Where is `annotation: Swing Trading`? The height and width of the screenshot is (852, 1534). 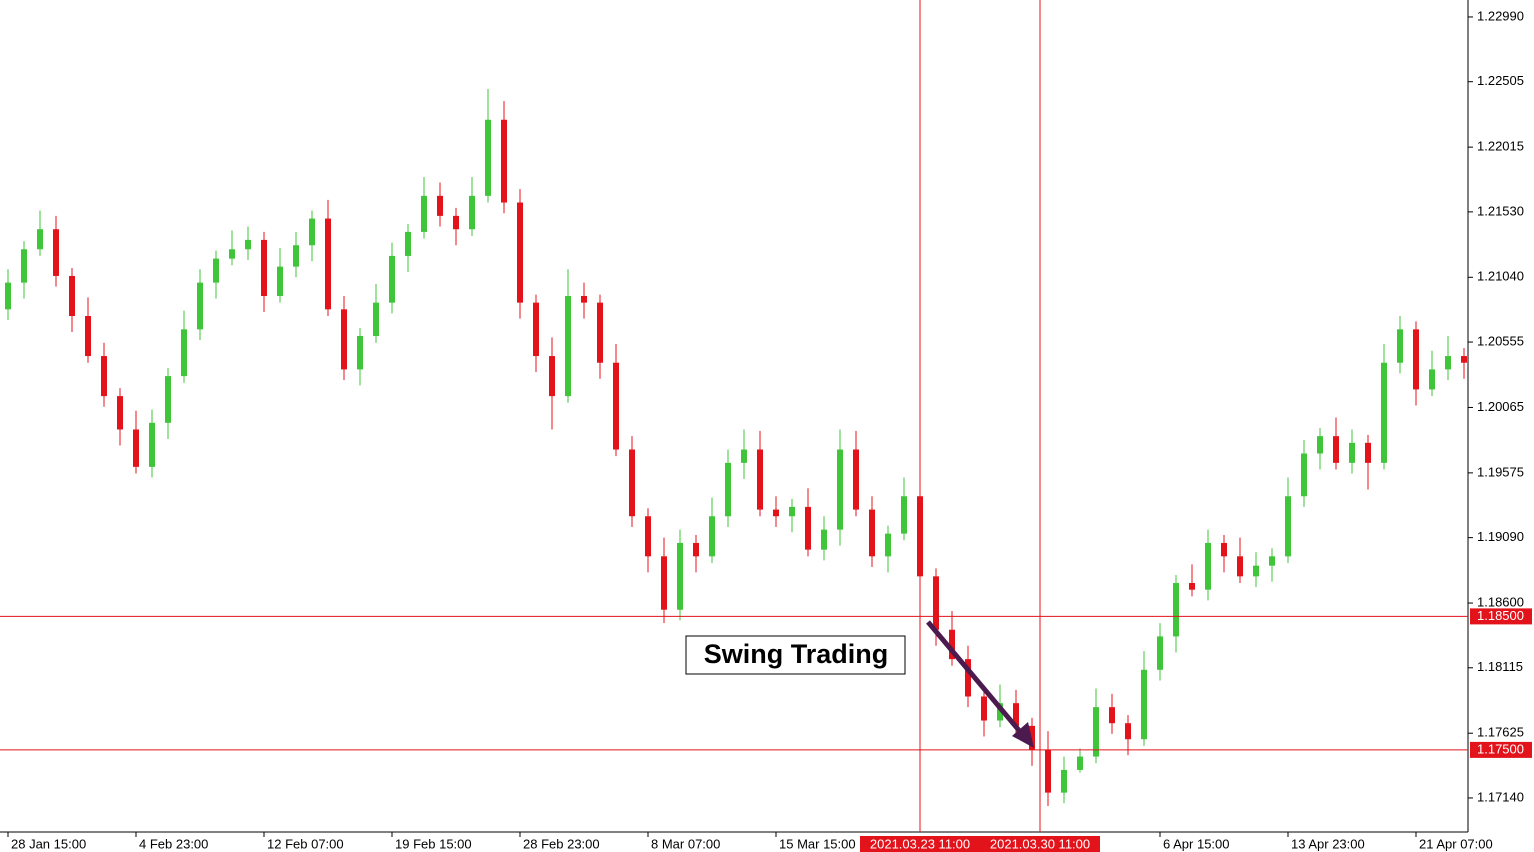
annotation: Swing Trading is located at coordinates (796, 654).